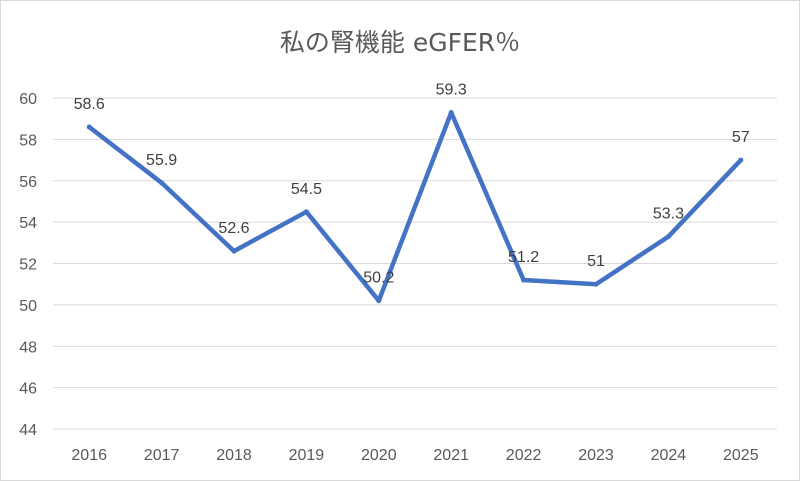 The width and height of the screenshot is (800, 481). I want to click on data-label: 51, so click(596, 261).